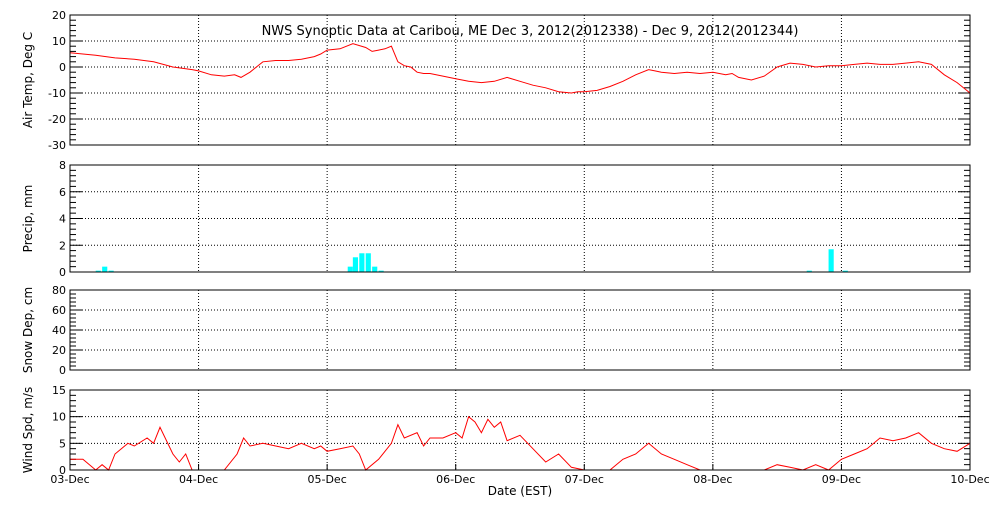 The width and height of the screenshot is (1000, 505). I want to click on wind-speed-line, so click(520, 443).